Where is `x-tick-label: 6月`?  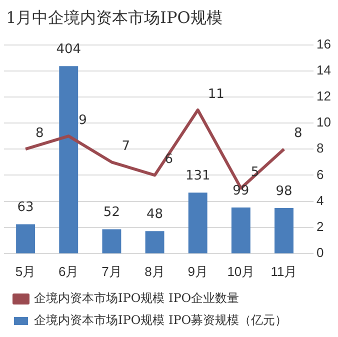 x-tick-label: 6月 is located at coordinates (68, 271).